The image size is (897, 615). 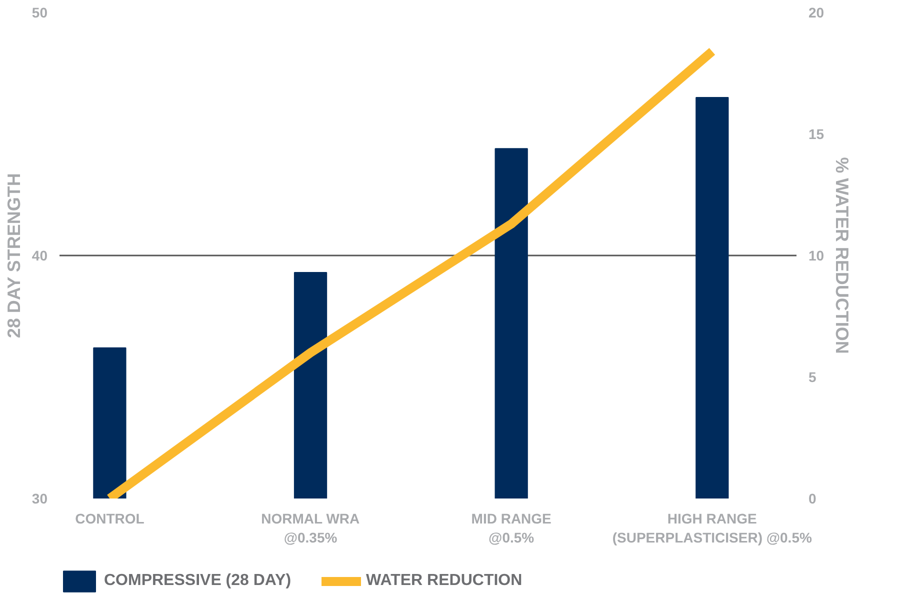 What do you see at coordinates (816, 134) in the screenshot?
I see `y2-tick-label: 15` at bounding box center [816, 134].